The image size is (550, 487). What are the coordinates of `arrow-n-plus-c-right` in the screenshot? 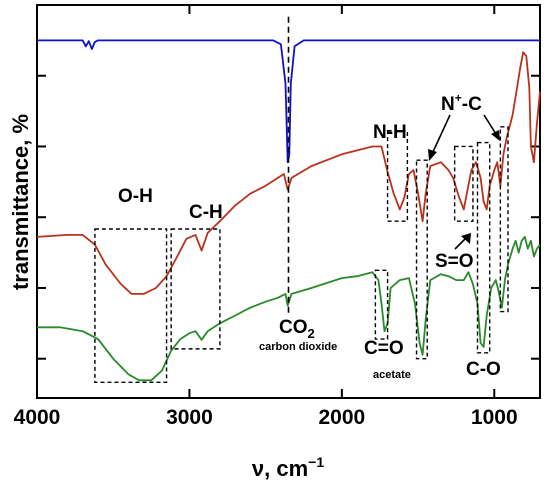 It's located at (490, 124).